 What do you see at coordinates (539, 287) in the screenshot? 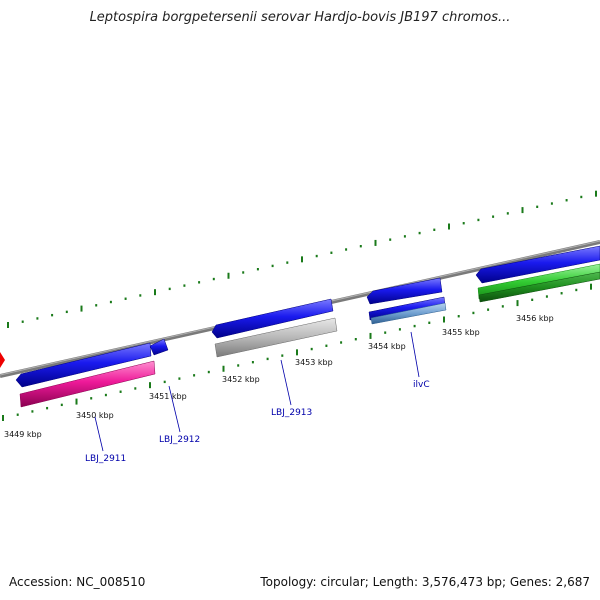
I see `gene-bar-darkgreen` at bounding box center [539, 287].